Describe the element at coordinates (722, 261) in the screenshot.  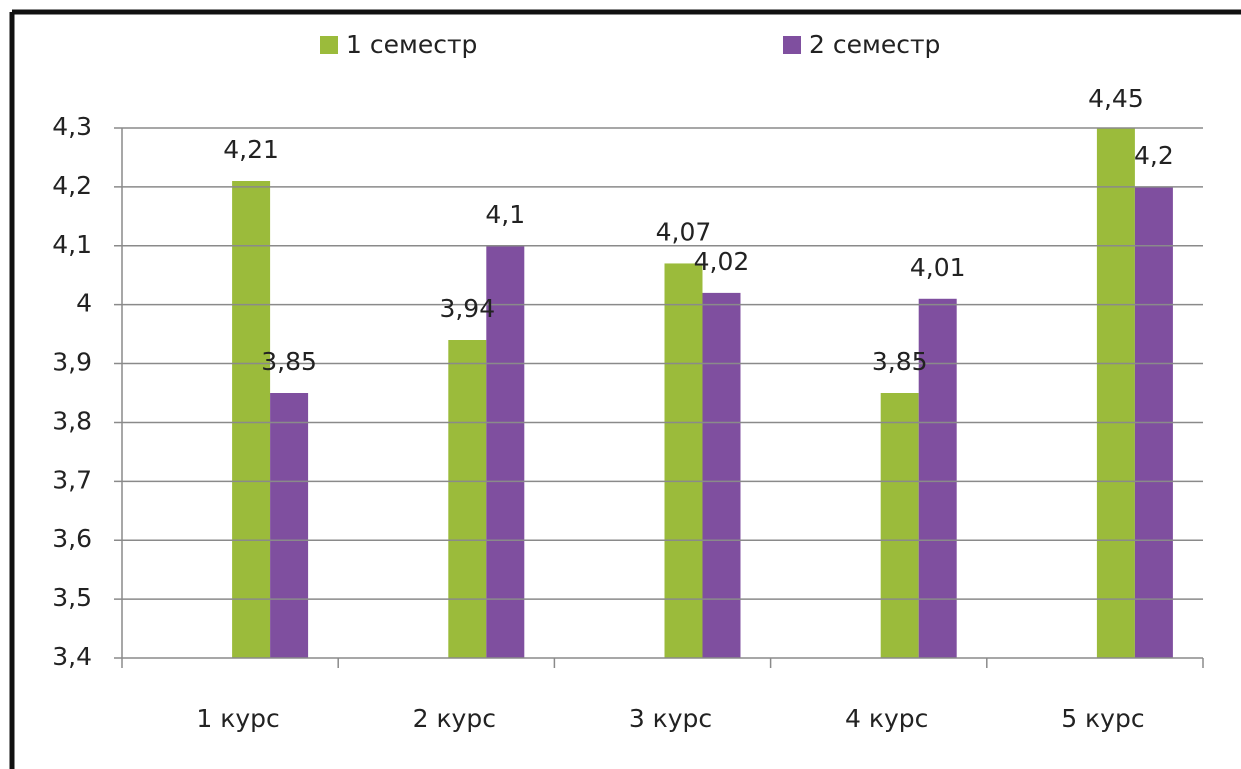
I see `data-label: 4,02` at that location.